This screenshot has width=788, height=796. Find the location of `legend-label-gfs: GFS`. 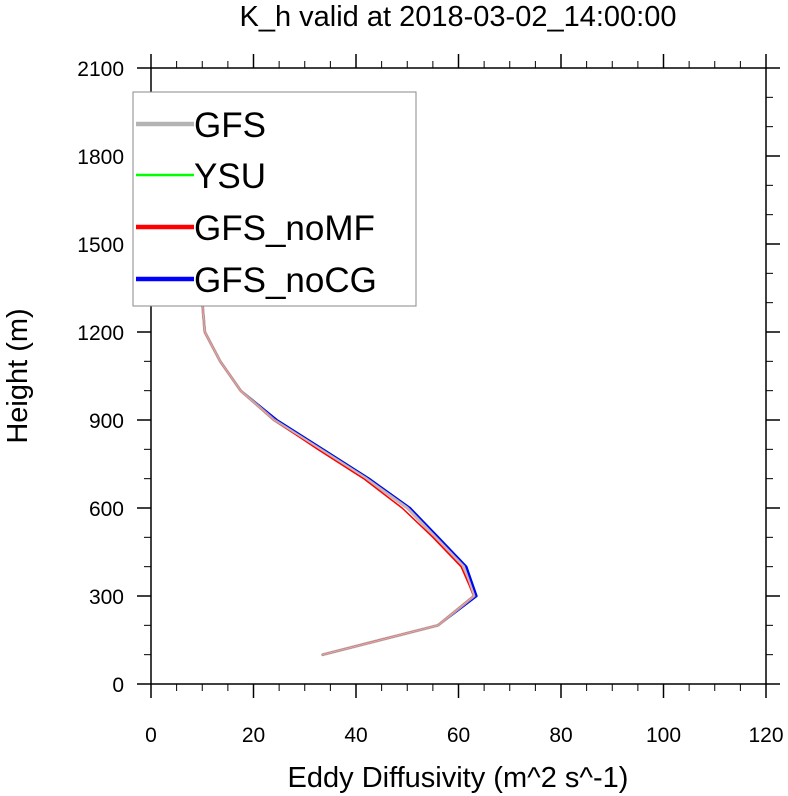

legend-label-gfs: GFS is located at coordinates (230, 125).